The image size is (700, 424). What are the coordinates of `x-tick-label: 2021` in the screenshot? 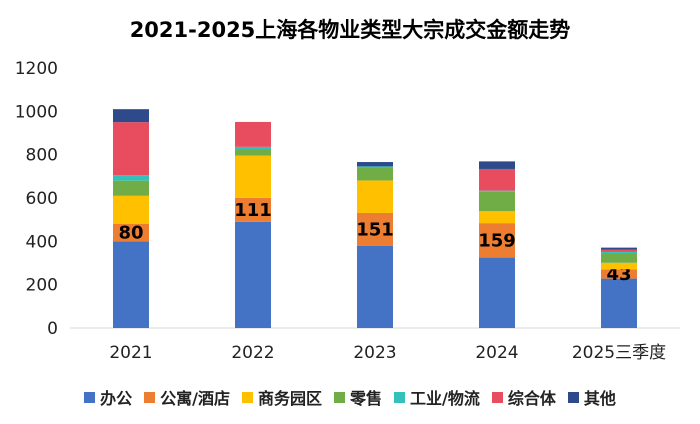 It's located at (130, 353).